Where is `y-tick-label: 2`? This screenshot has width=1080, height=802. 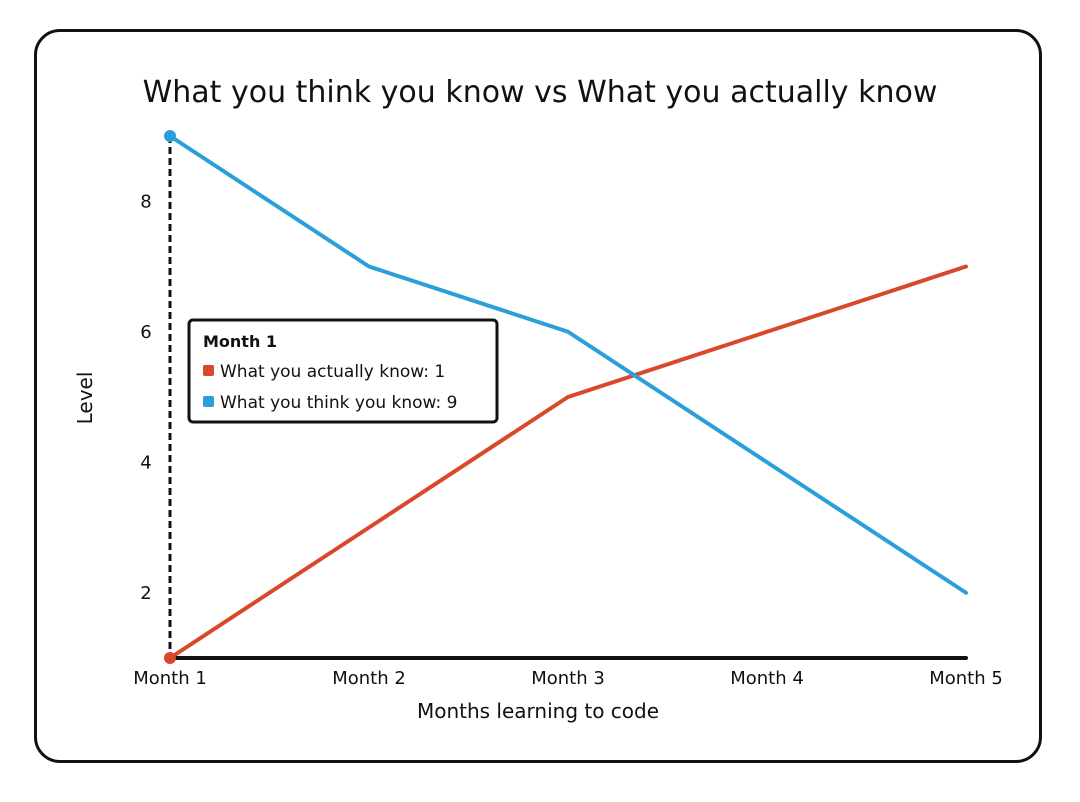 y-tick-label: 2 is located at coordinates (145, 593).